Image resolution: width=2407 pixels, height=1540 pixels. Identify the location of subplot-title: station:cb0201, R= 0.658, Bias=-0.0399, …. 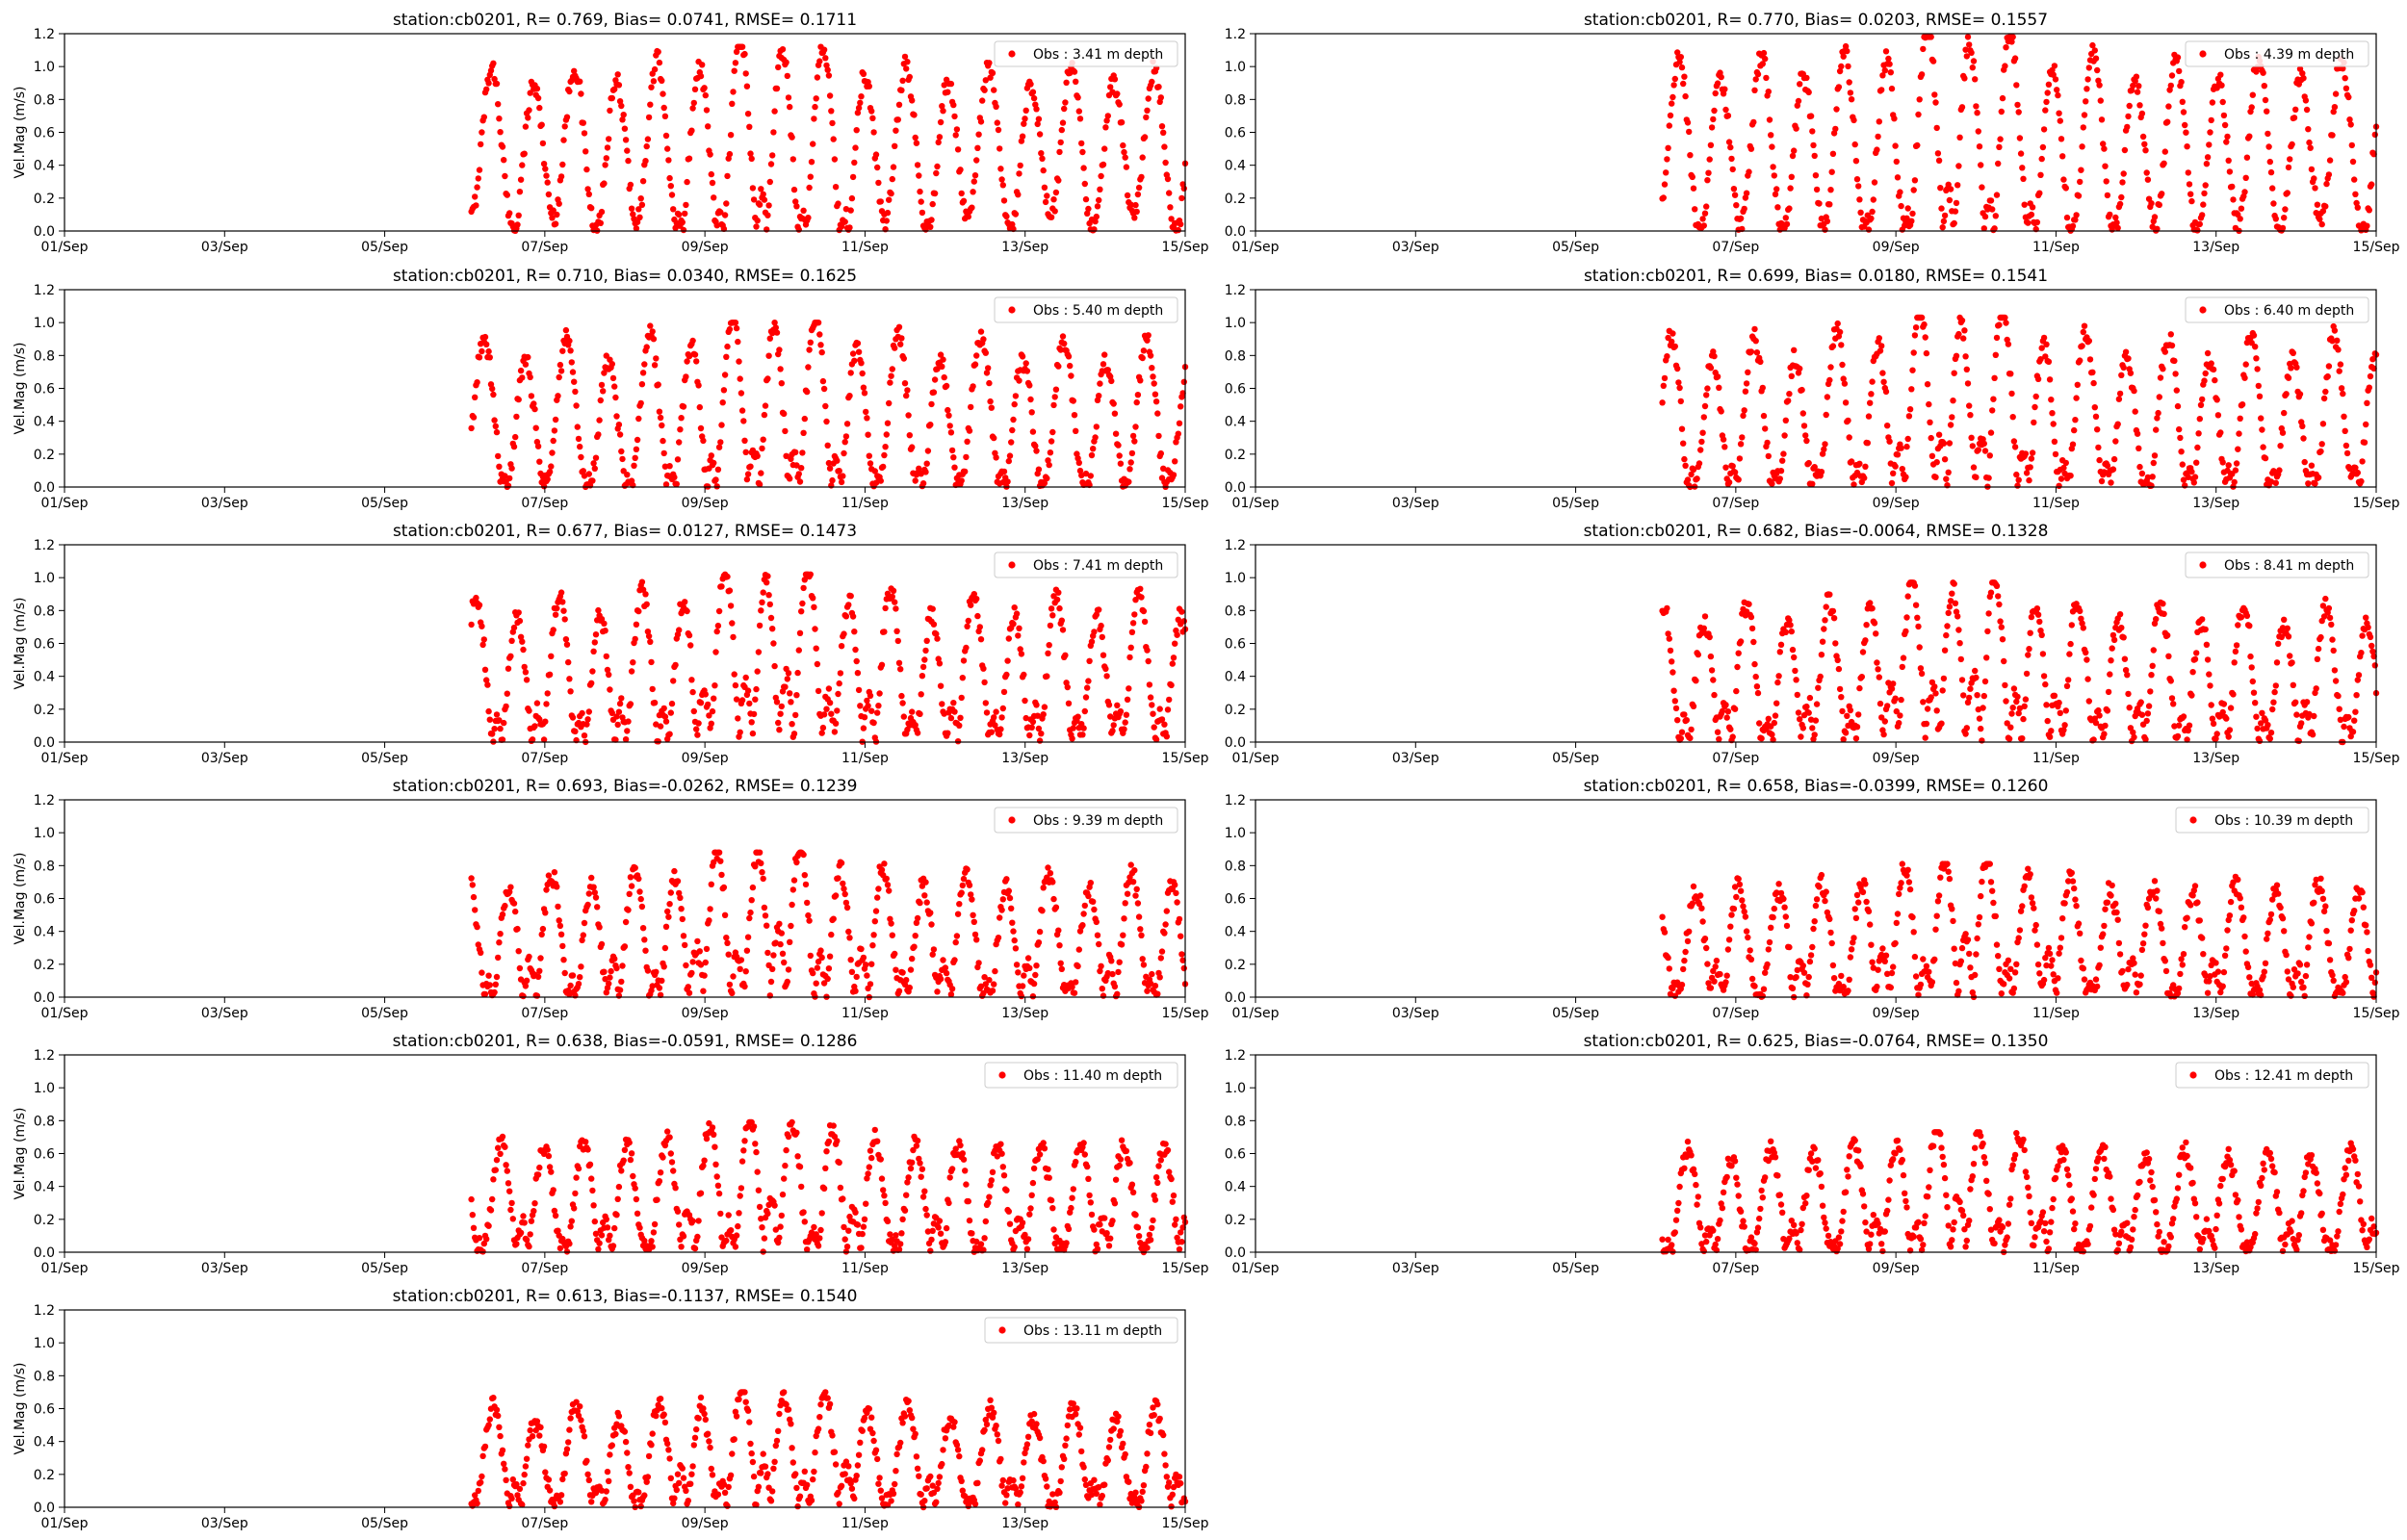
(1816, 786).